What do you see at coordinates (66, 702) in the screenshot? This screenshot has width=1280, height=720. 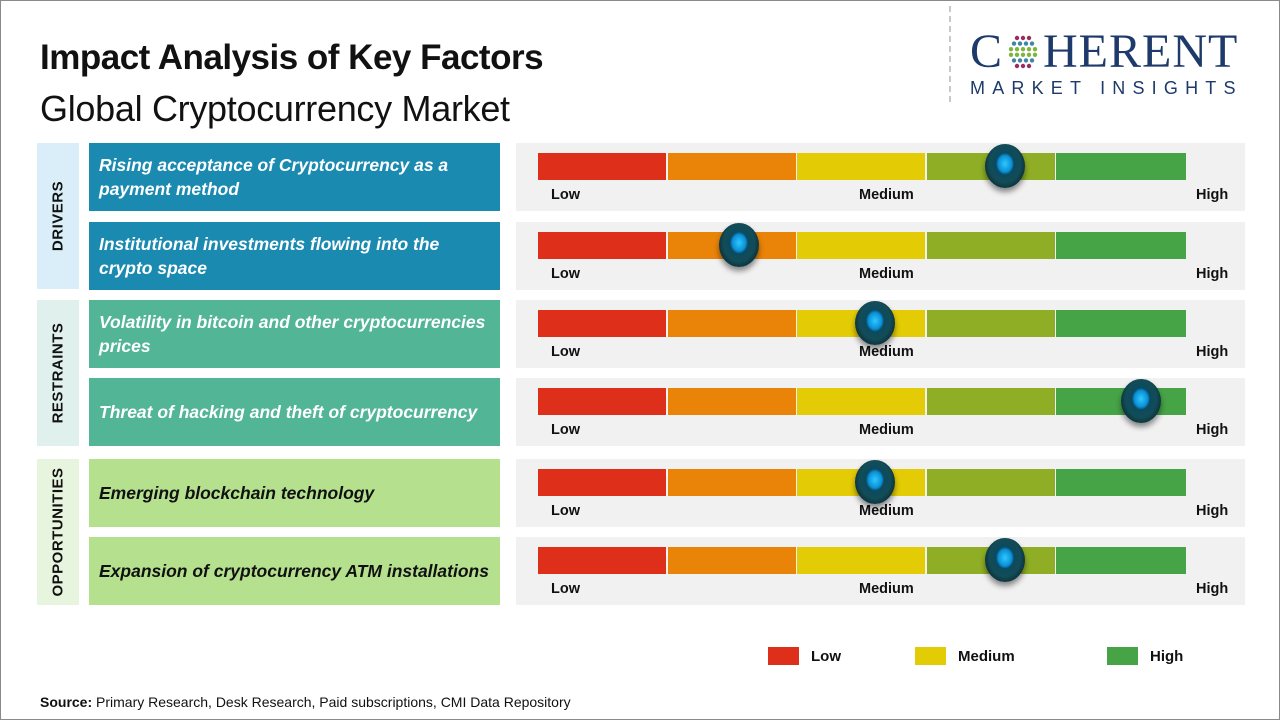 I see `source-label: Source:` at bounding box center [66, 702].